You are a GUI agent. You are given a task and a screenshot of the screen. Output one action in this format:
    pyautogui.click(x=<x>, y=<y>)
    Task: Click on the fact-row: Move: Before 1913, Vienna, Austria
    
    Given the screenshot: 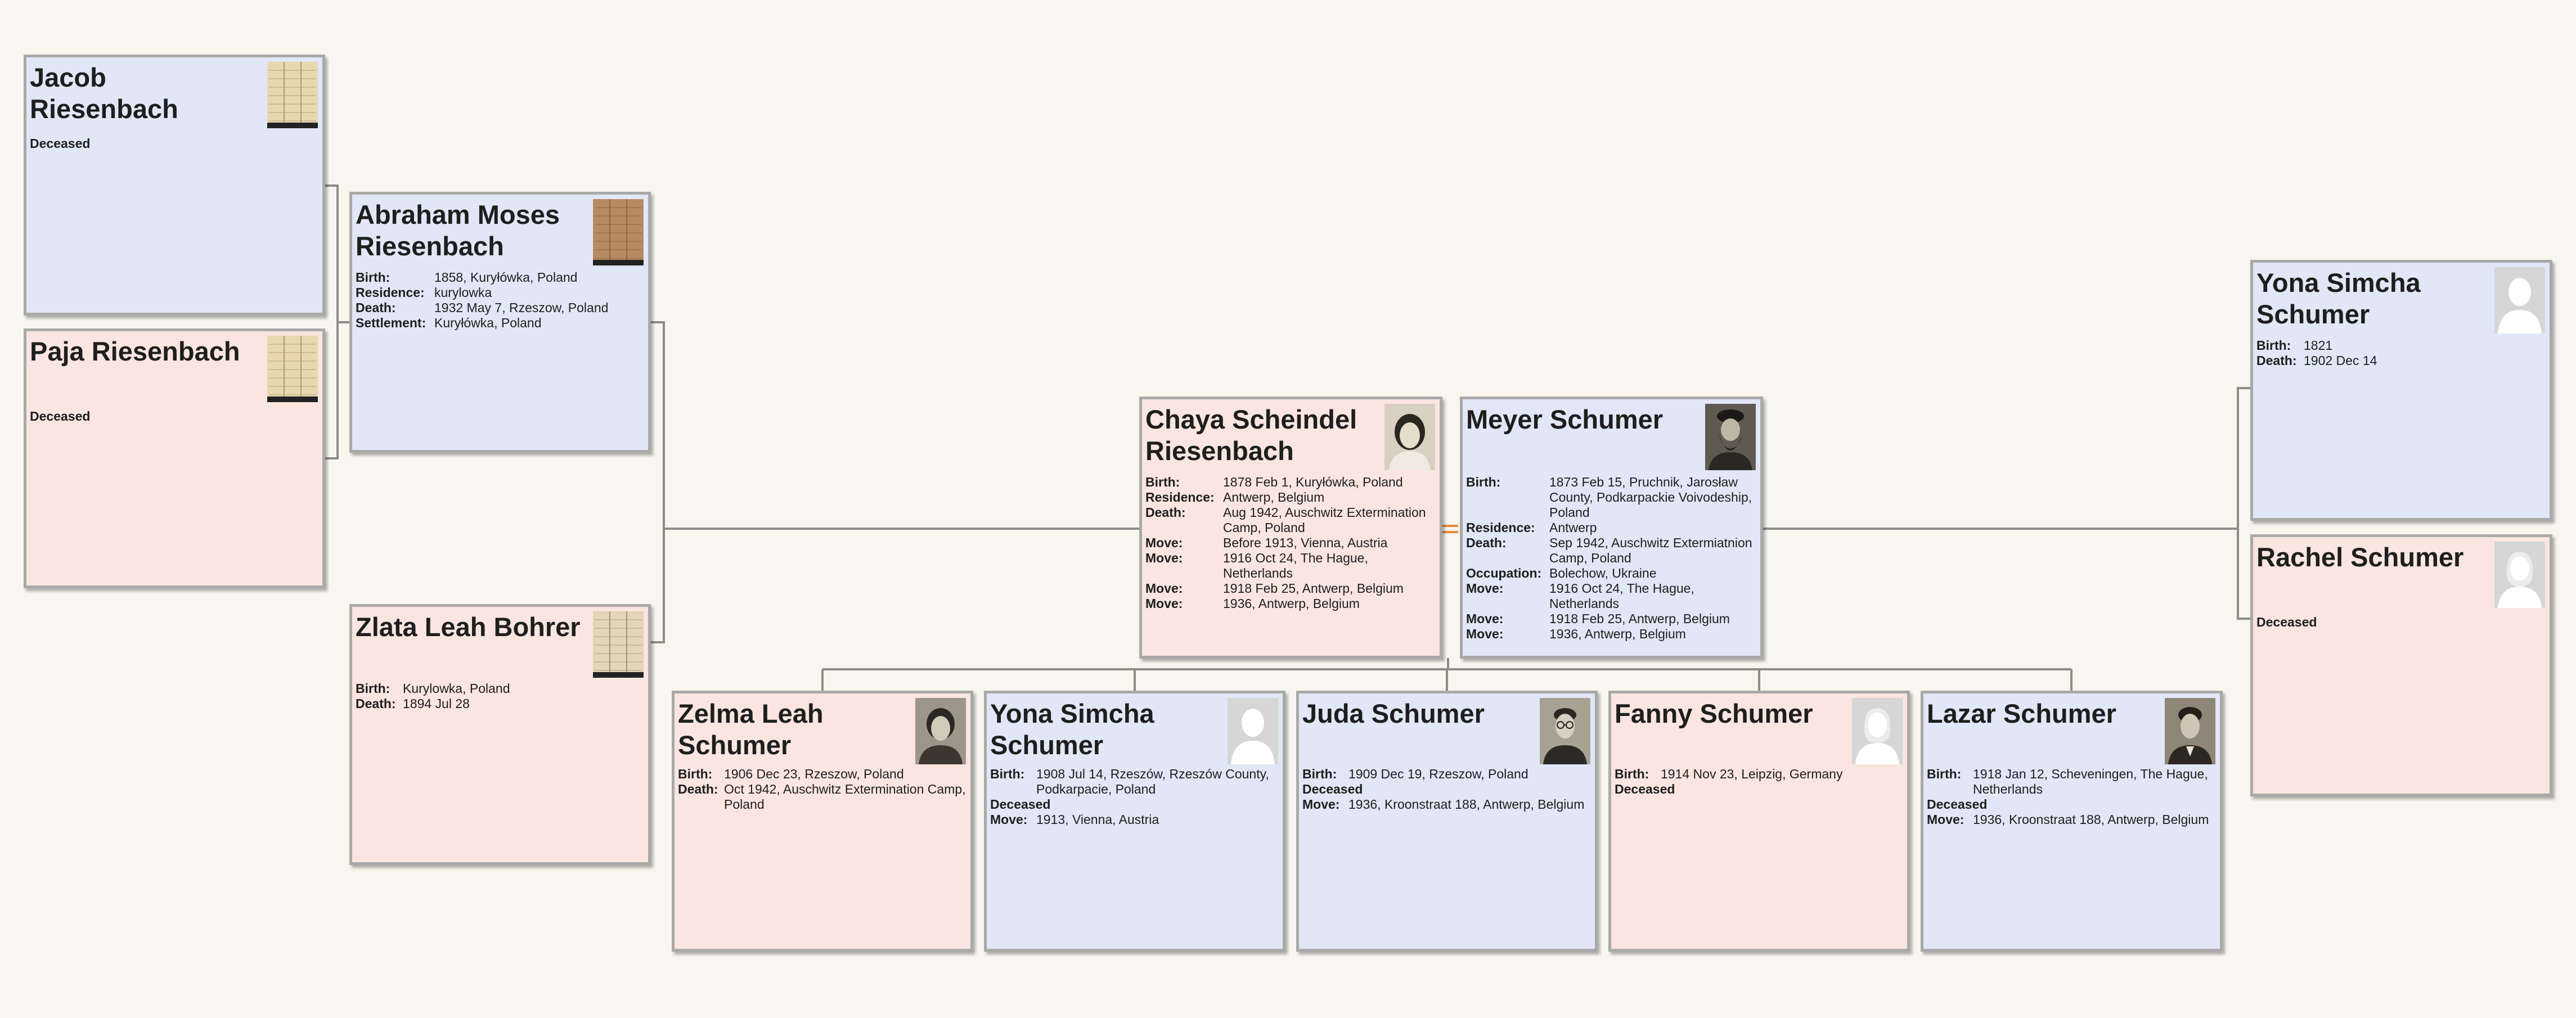 What is the action you would take?
    pyautogui.click(x=1266, y=542)
    